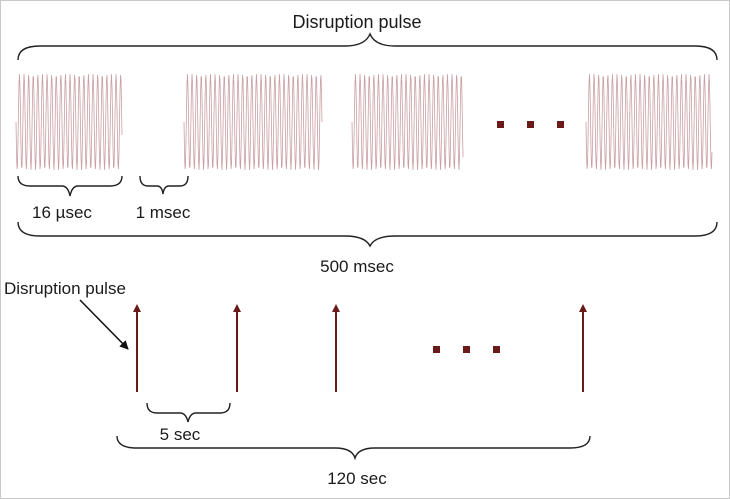  What do you see at coordinates (356, 22) in the screenshot?
I see `top-title: Disruption pulse` at bounding box center [356, 22].